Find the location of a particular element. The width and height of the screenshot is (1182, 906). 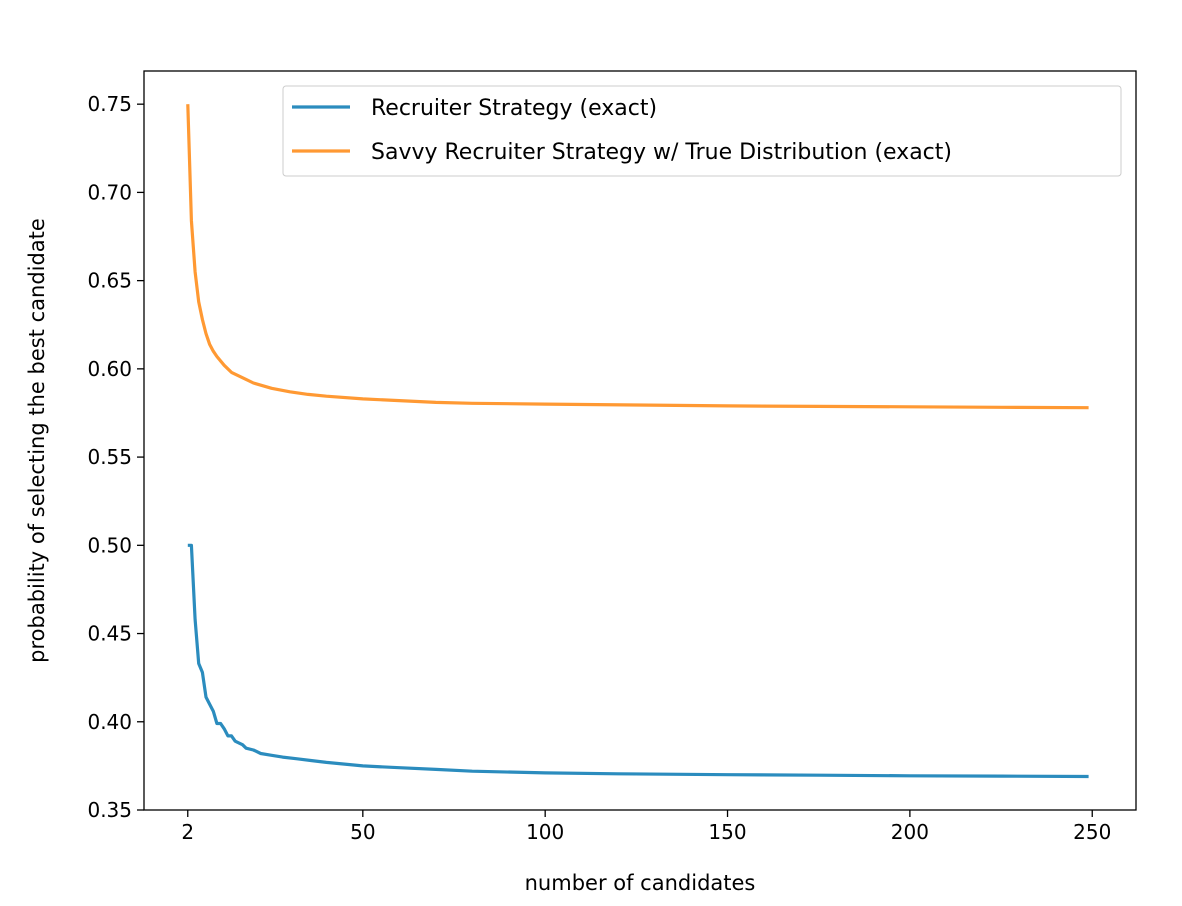

x-tick-label: 200 is located at coordinates (910, 832).